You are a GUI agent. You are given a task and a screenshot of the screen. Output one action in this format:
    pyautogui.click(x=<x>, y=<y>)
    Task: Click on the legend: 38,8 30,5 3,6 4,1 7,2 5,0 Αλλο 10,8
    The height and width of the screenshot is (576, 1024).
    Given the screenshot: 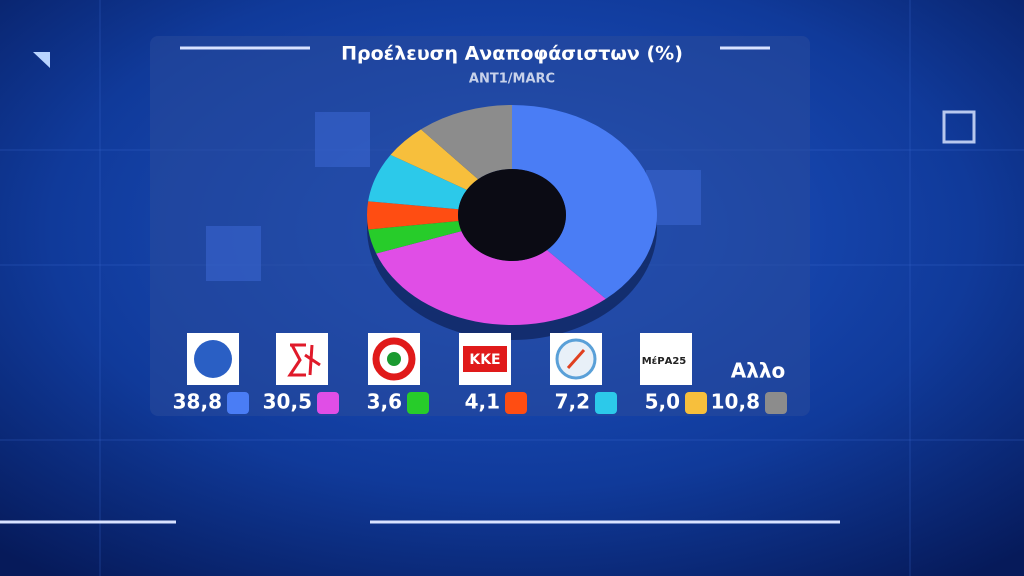 What is the action you would take?
    pyautogui.click(x=480, y=386)
    